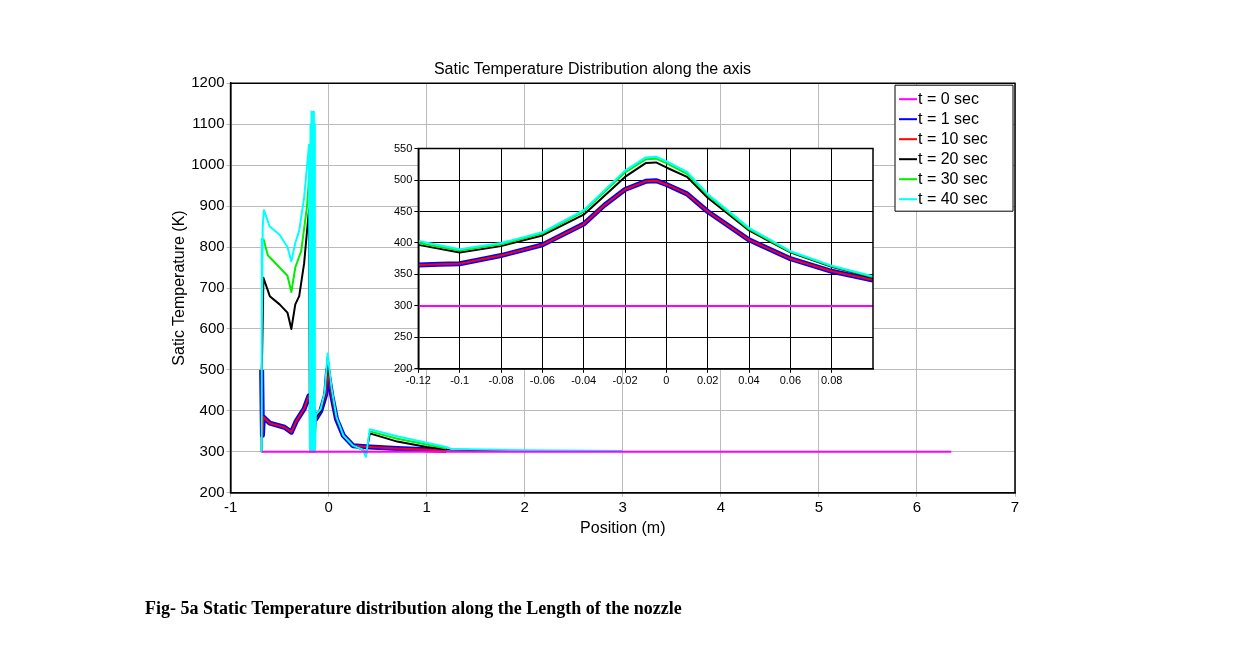 The image size is (1233, 650). I want to click on legend-label: t = 30 sec, so click(953, 178).